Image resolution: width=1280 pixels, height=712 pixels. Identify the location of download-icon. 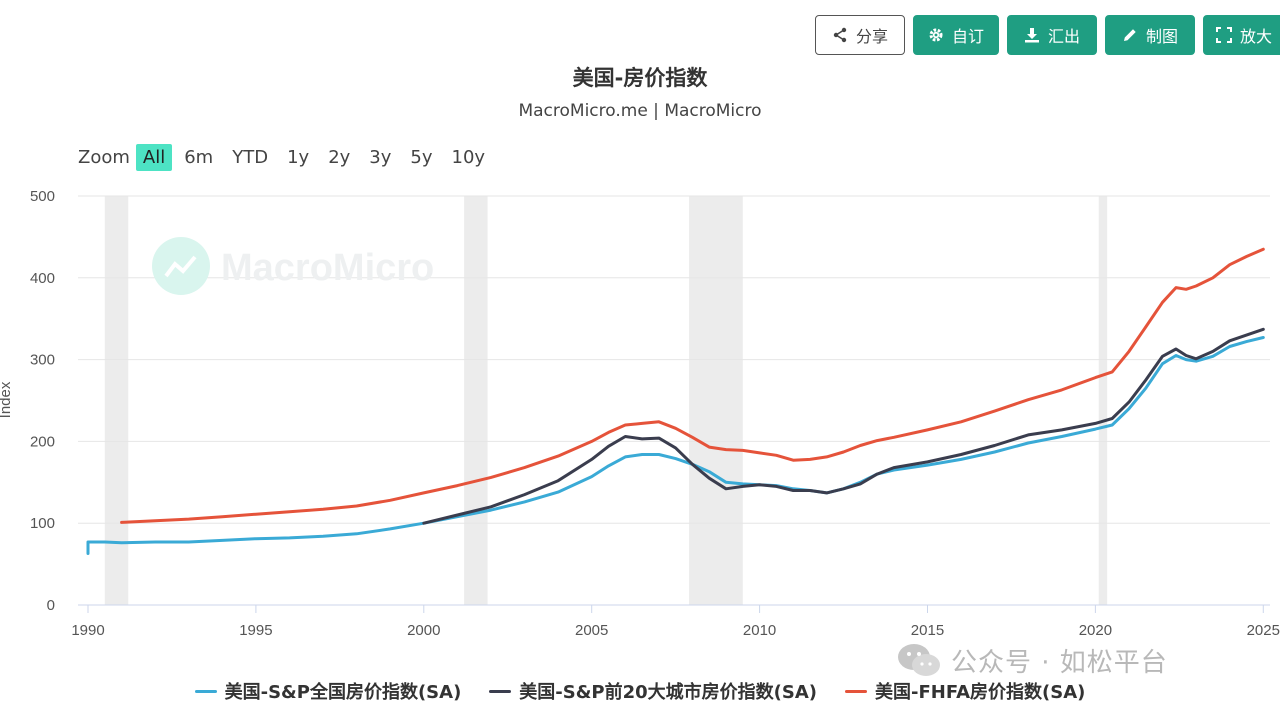
(1032, 35).